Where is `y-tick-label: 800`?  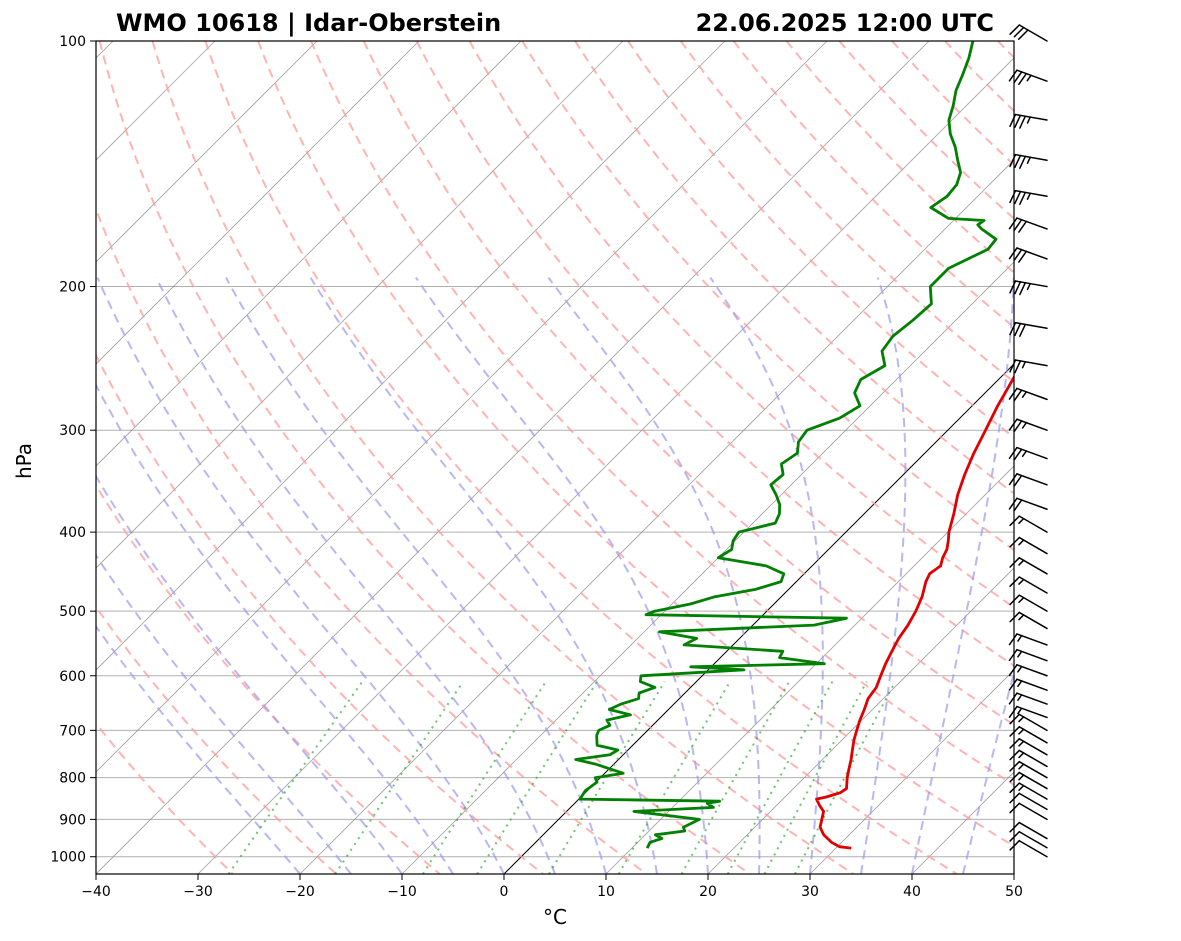
y-tick-label: 800 is located at coordinates (72, 779).